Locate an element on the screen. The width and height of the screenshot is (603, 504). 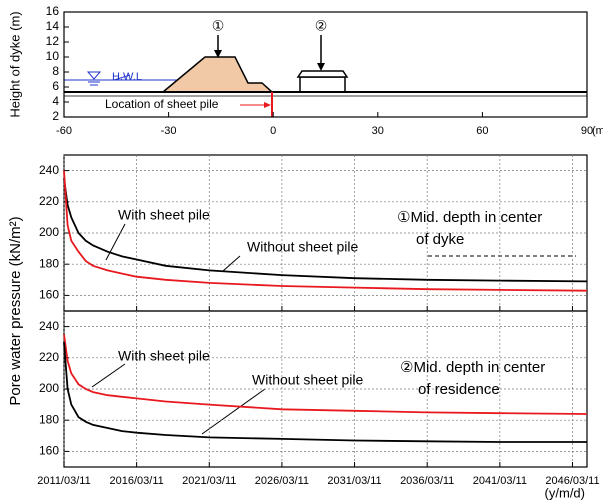
house is located at coordinates (322, 84).